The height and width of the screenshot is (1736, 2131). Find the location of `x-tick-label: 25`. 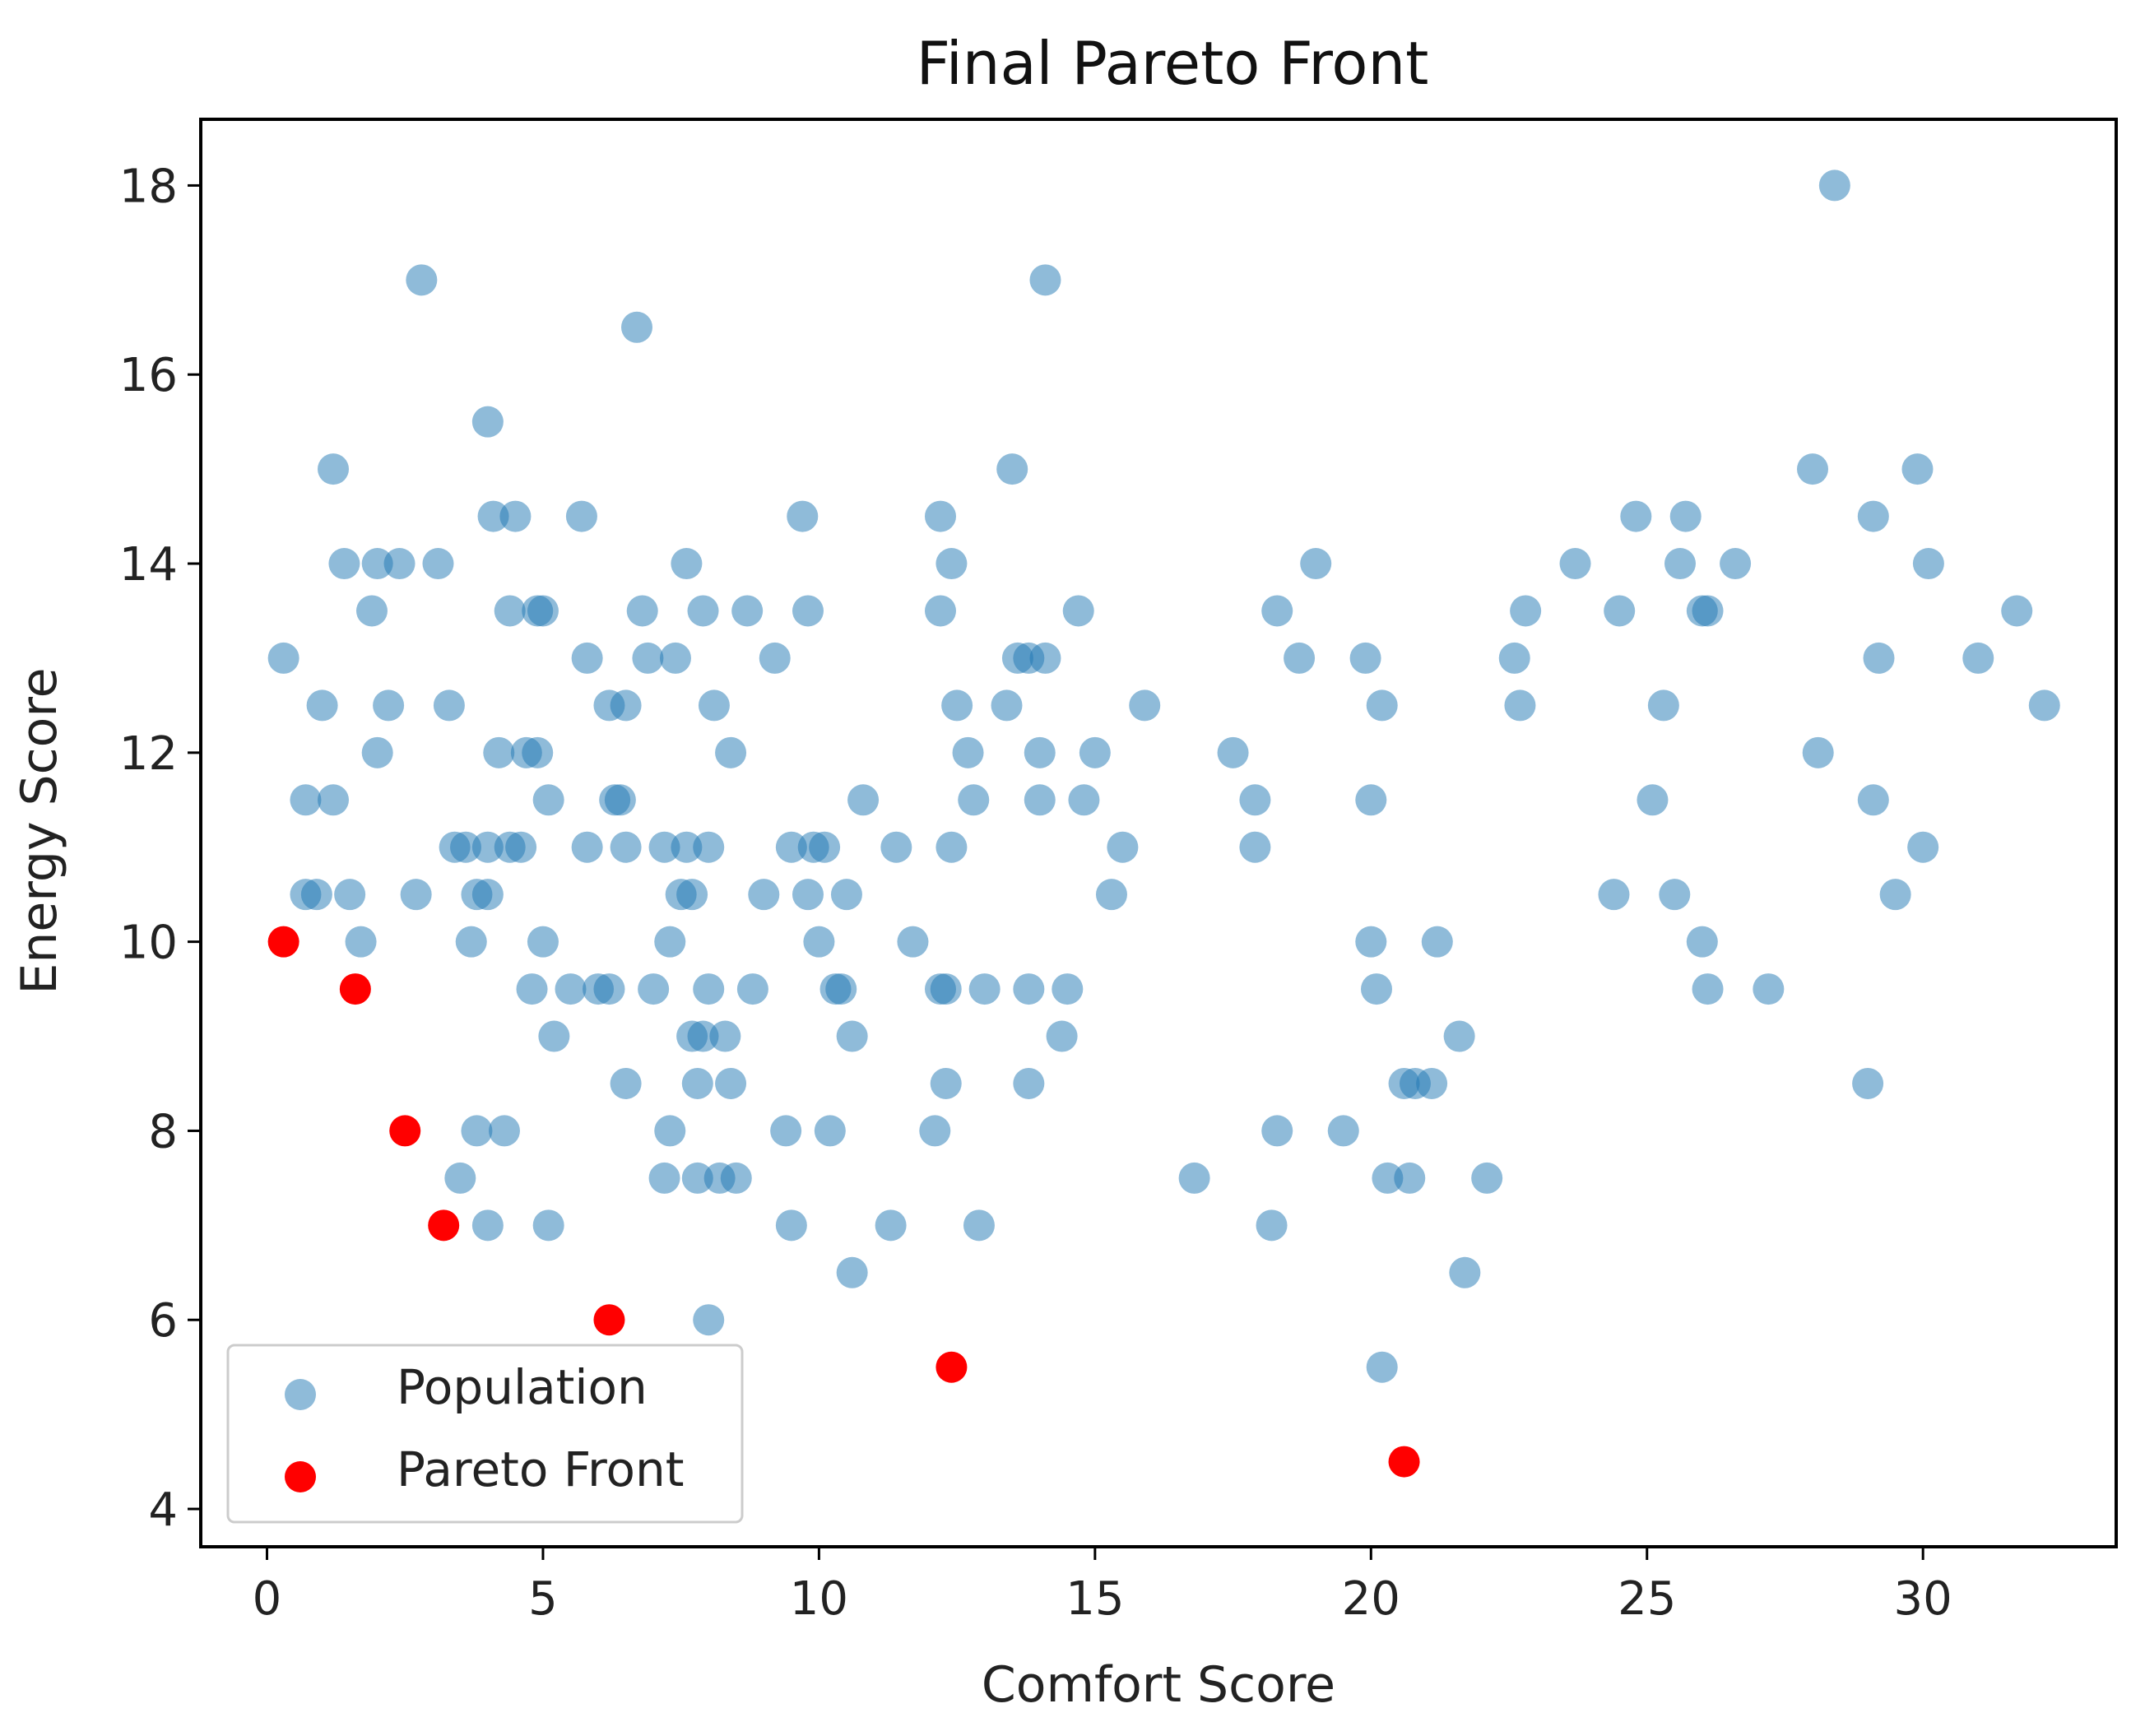

x-tick-label: 25 is located at coordinates (1647, 1599).